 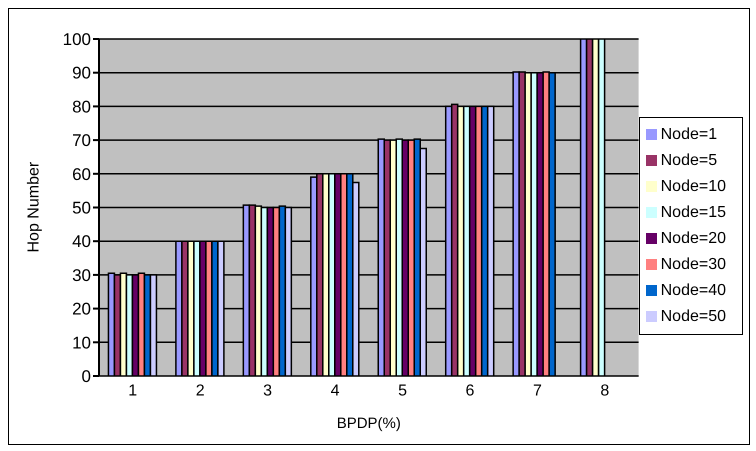 I want to click on y-tick-label: 70, so click(x=81, y=140).